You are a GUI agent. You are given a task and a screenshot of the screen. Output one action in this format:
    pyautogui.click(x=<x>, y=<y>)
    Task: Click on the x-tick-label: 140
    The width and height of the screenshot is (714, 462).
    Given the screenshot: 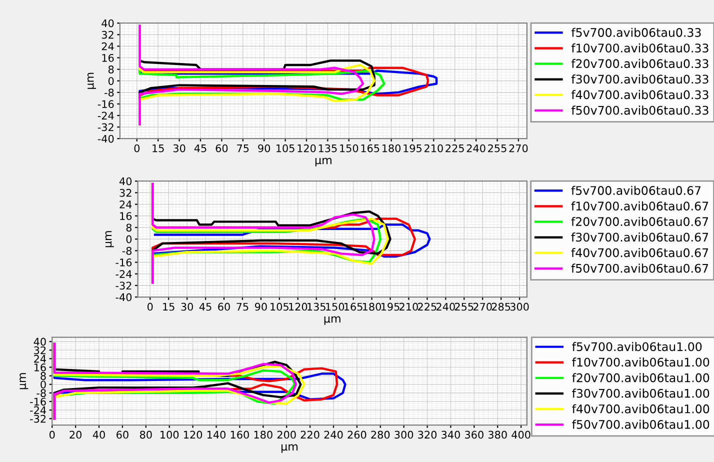 What is the action you would take?
    pyautogui.click(x=216, y=434)
    